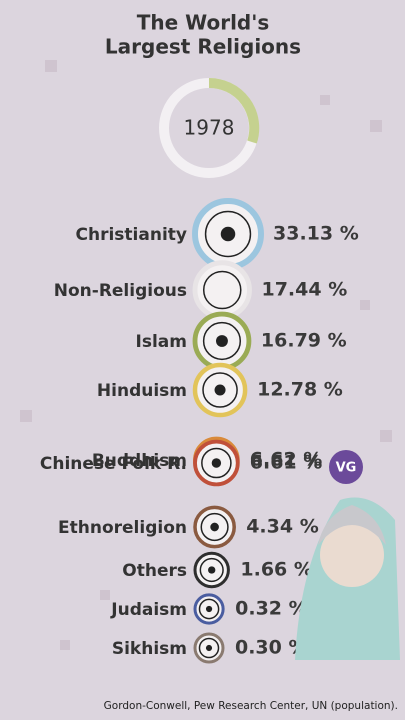 The width and height of the screenshot is (405, 720). What do you see at coordinates (148, 610) in the screenshot?
I see `category-label: Judaism` at bounding box center [148, 610].